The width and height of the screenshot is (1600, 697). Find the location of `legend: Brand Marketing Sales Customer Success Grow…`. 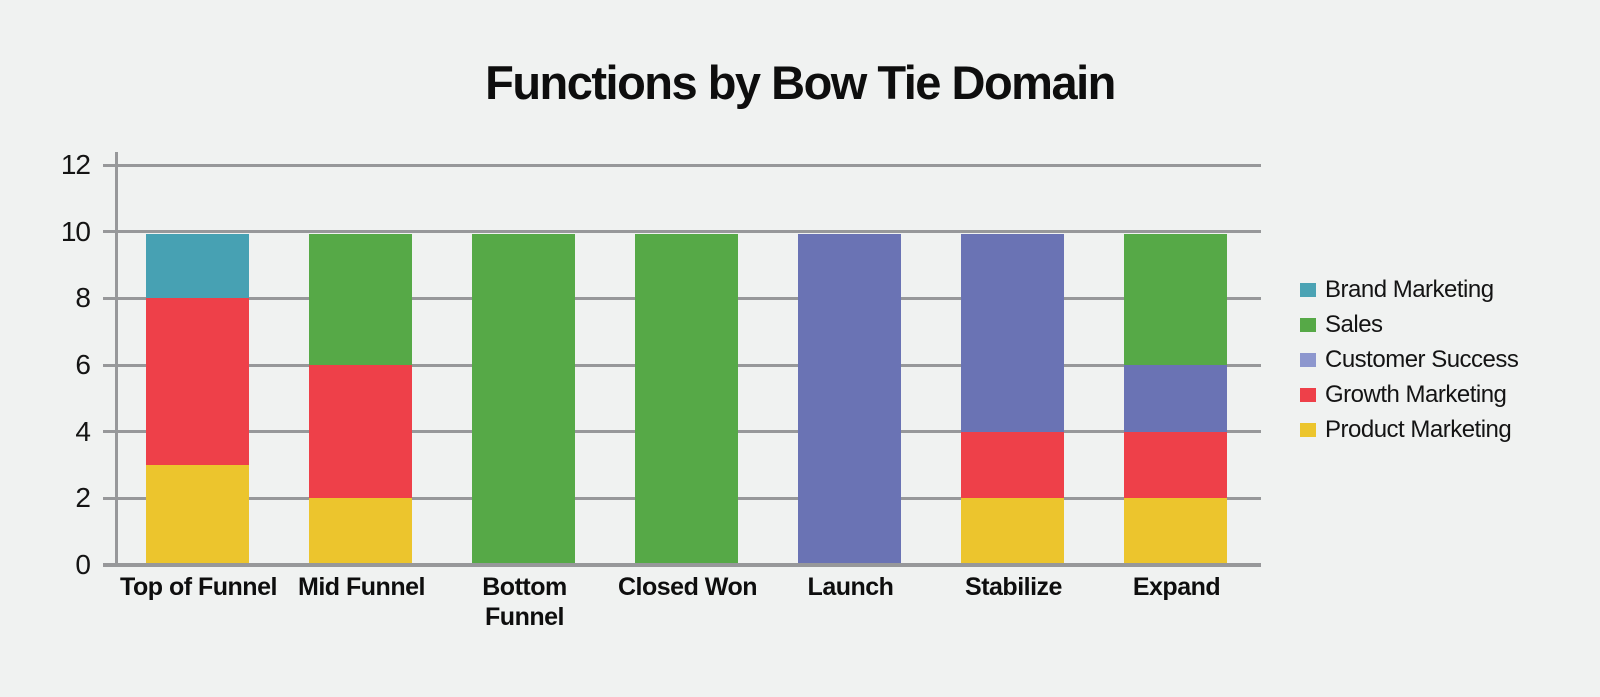

legend: Brand Marketing Sales Customer Success Grow… is located at coordinates (1409, 359).